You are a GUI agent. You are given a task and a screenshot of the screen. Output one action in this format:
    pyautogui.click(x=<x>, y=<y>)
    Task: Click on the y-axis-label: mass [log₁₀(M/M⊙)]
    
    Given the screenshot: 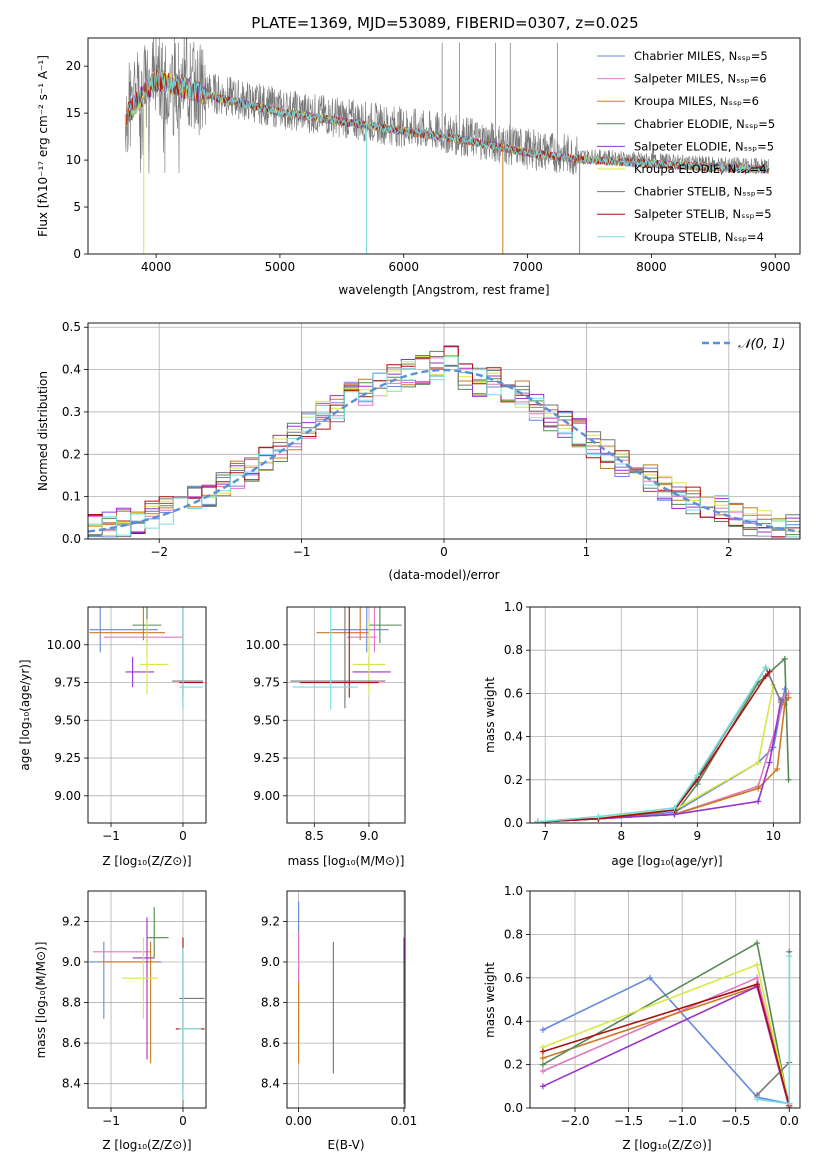 What is the action you would take?
    pyautogui.click(x=41, y=1000)
    